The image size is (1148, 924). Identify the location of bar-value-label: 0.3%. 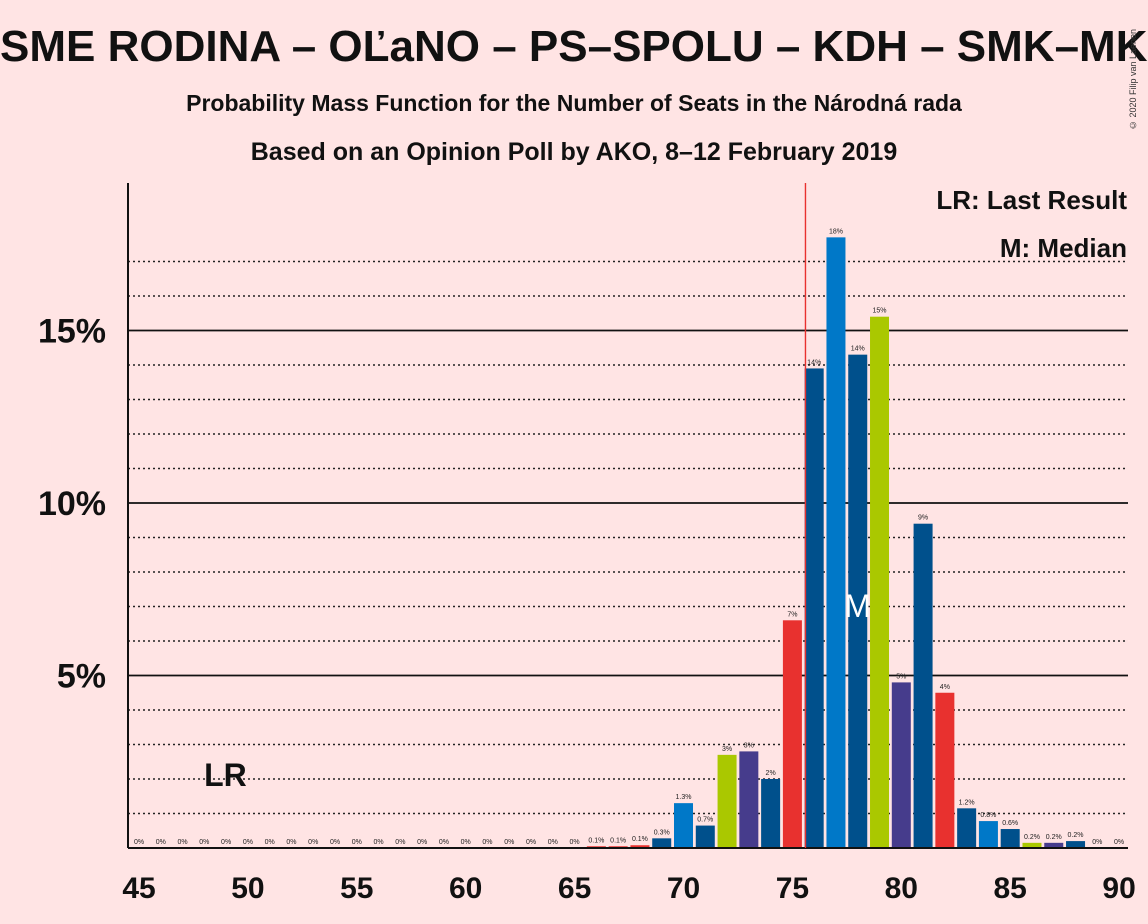
(662, 832).